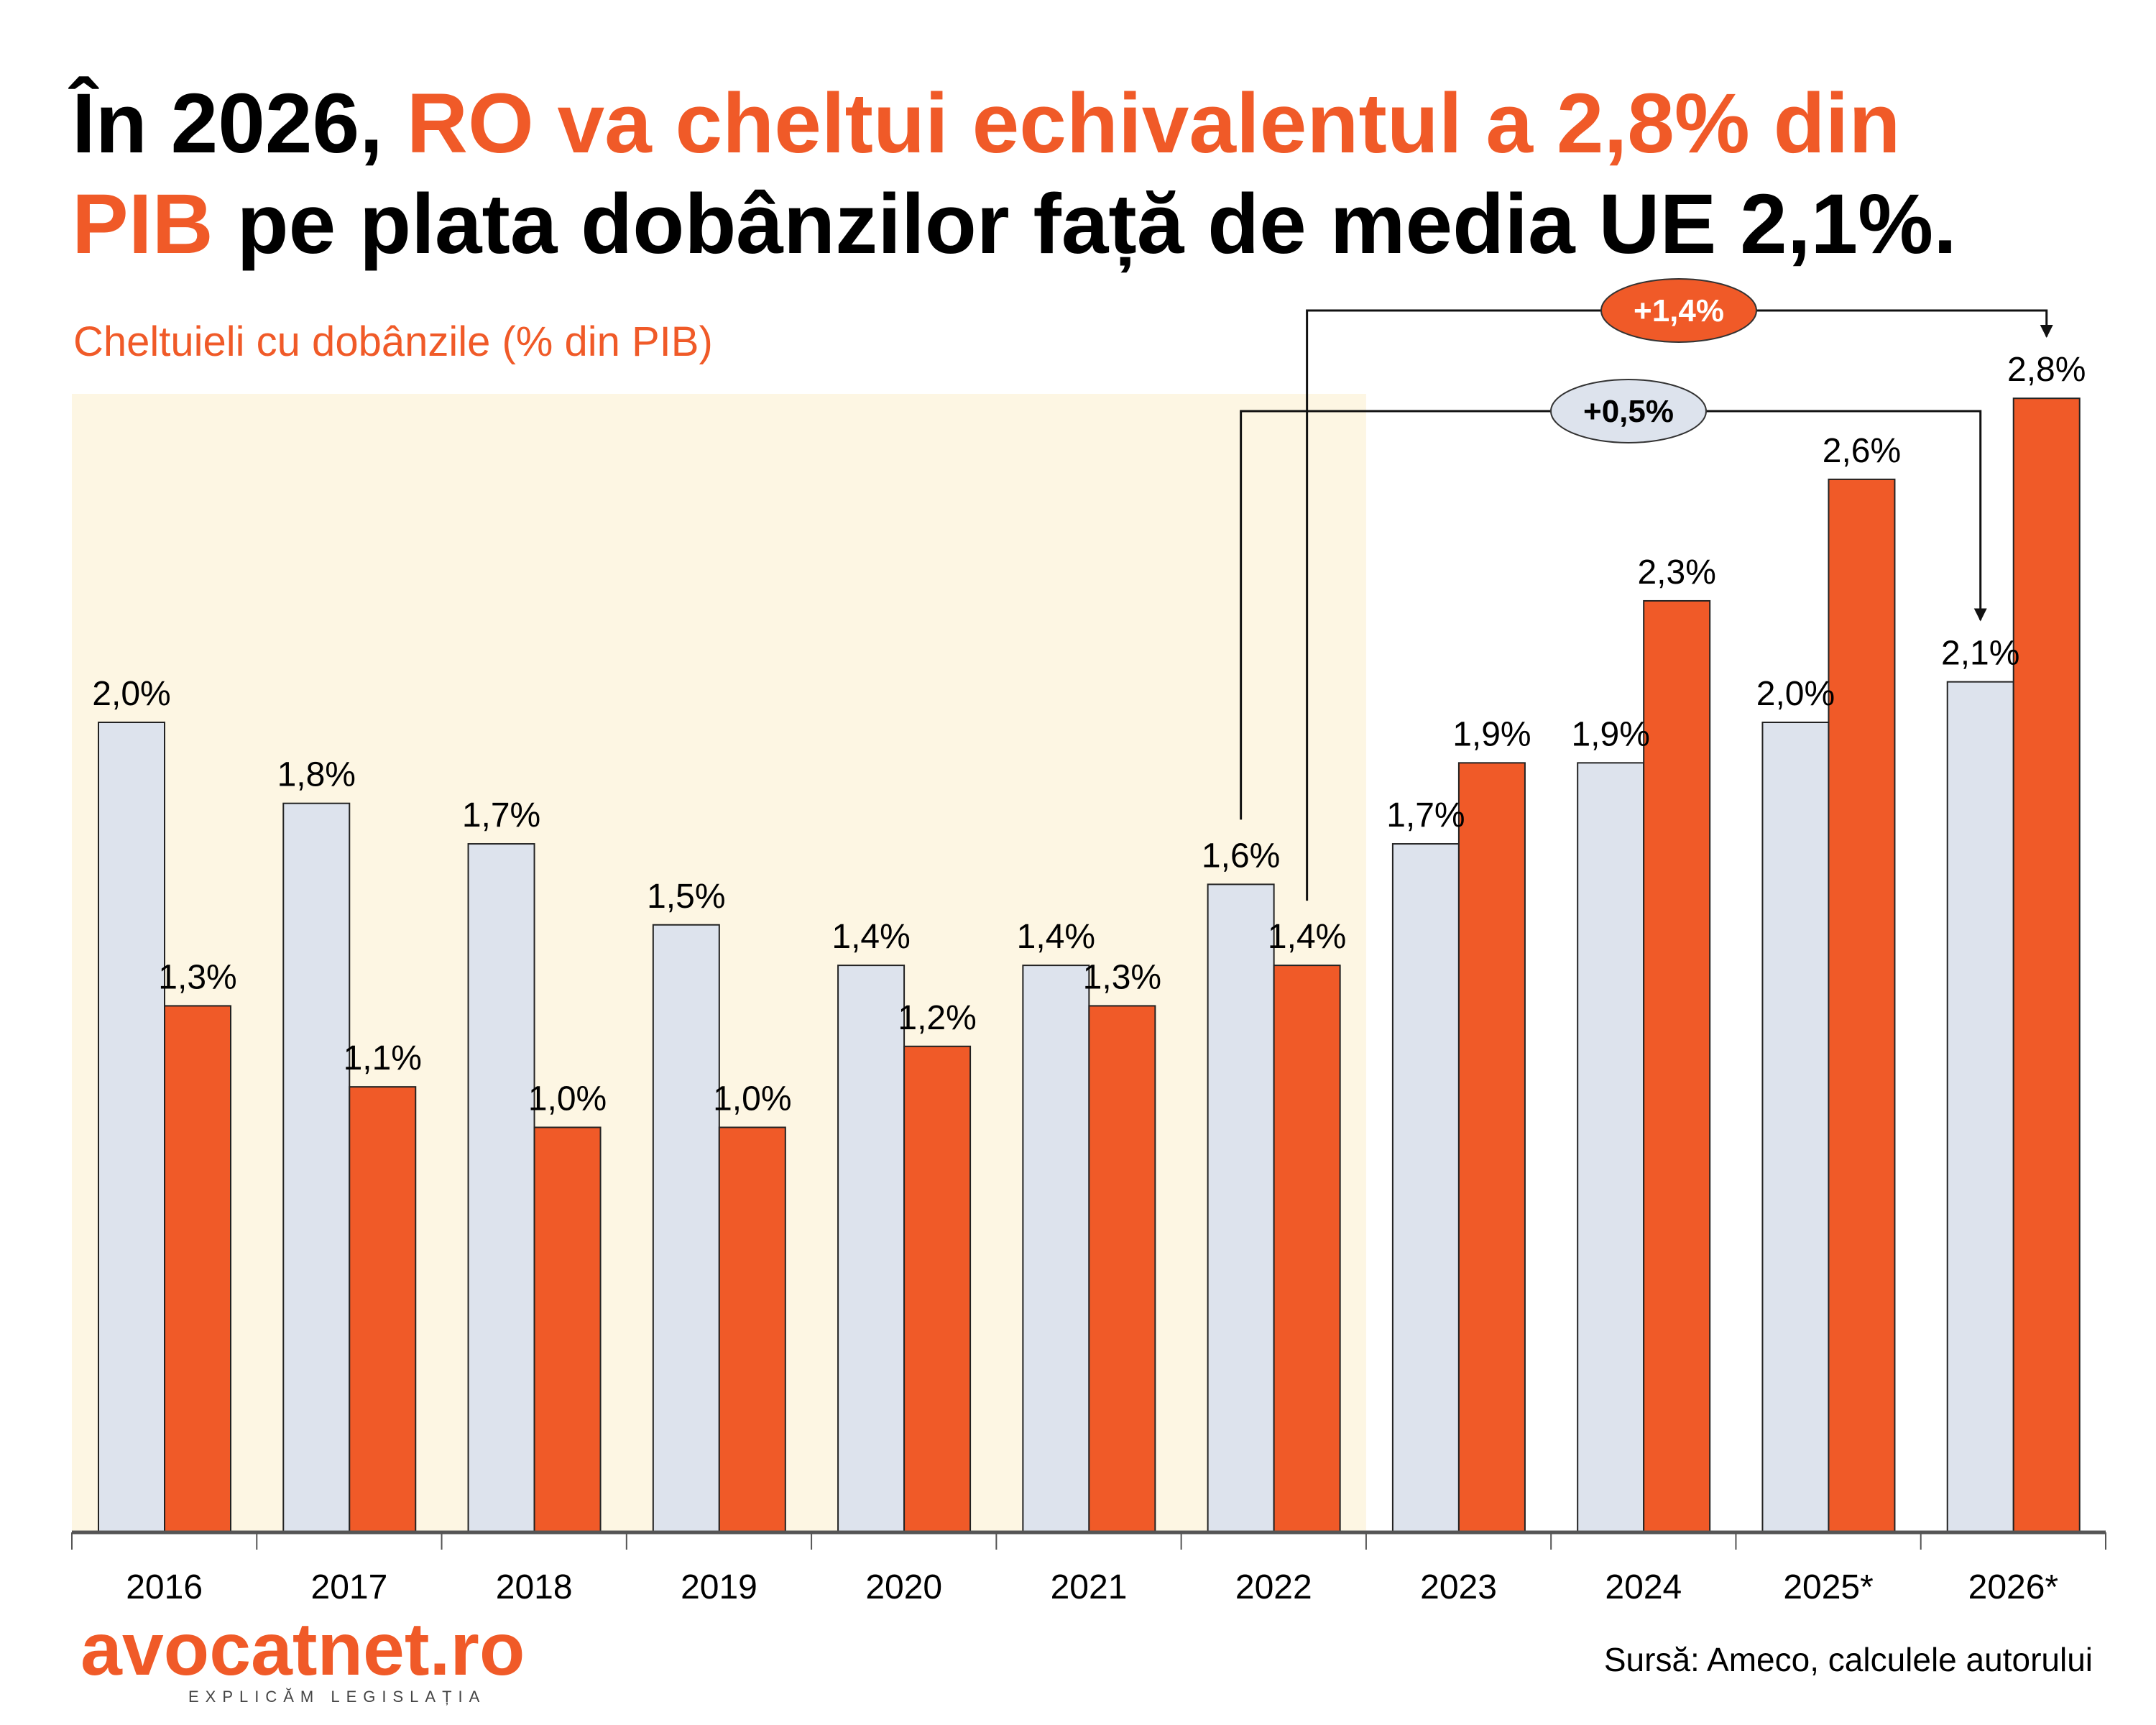  I want to click on bar-eu-2024, so click(1611, 1147).